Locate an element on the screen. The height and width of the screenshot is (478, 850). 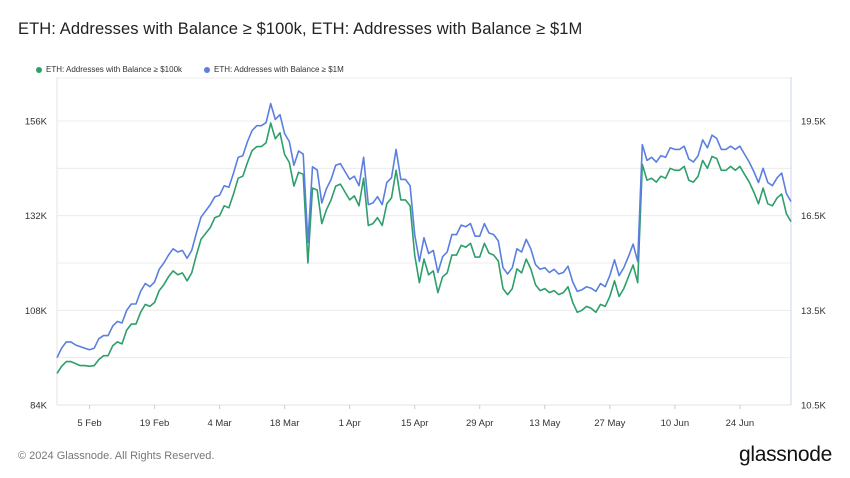
legend-label-100k: ETH: Addresses with Balance ≥ $100k is located at coordinates (114, 69).